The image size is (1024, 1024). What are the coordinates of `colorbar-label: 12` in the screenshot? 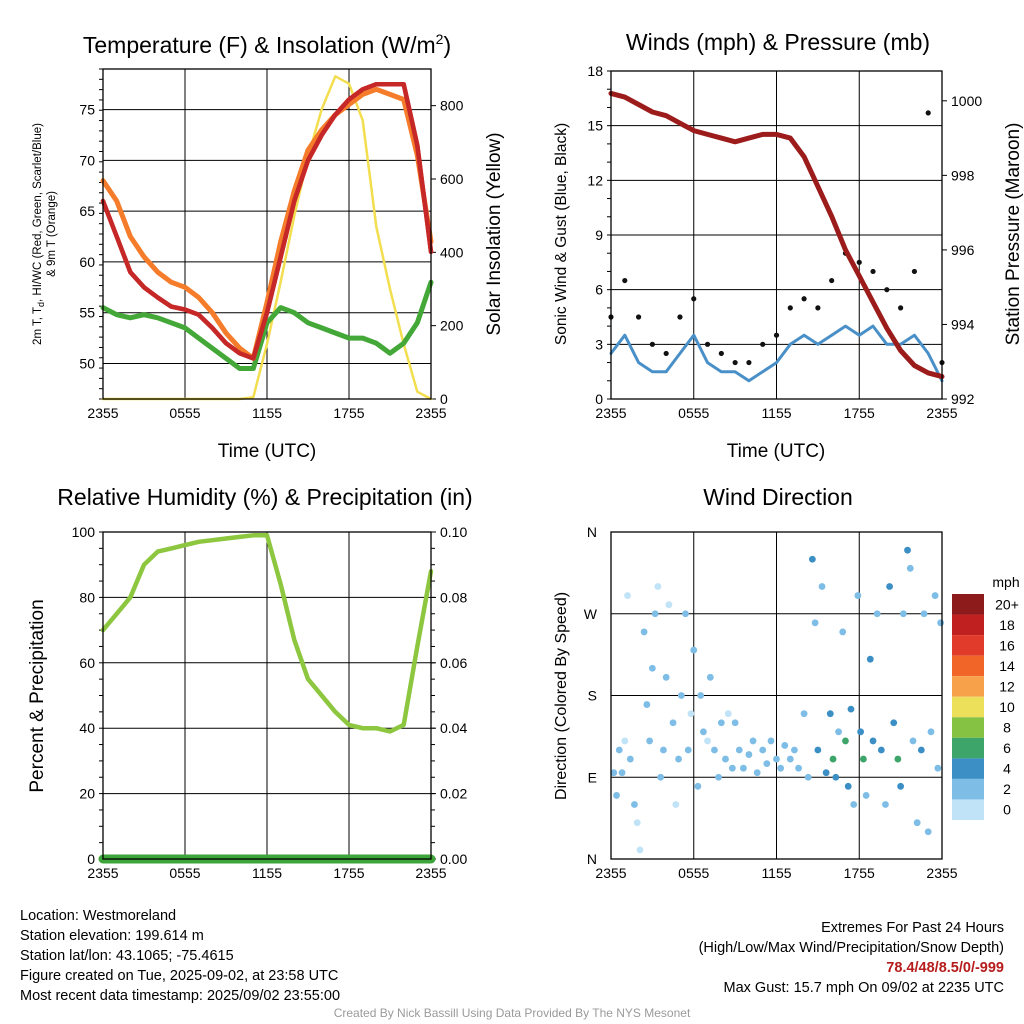 It's located at (1007, 686).